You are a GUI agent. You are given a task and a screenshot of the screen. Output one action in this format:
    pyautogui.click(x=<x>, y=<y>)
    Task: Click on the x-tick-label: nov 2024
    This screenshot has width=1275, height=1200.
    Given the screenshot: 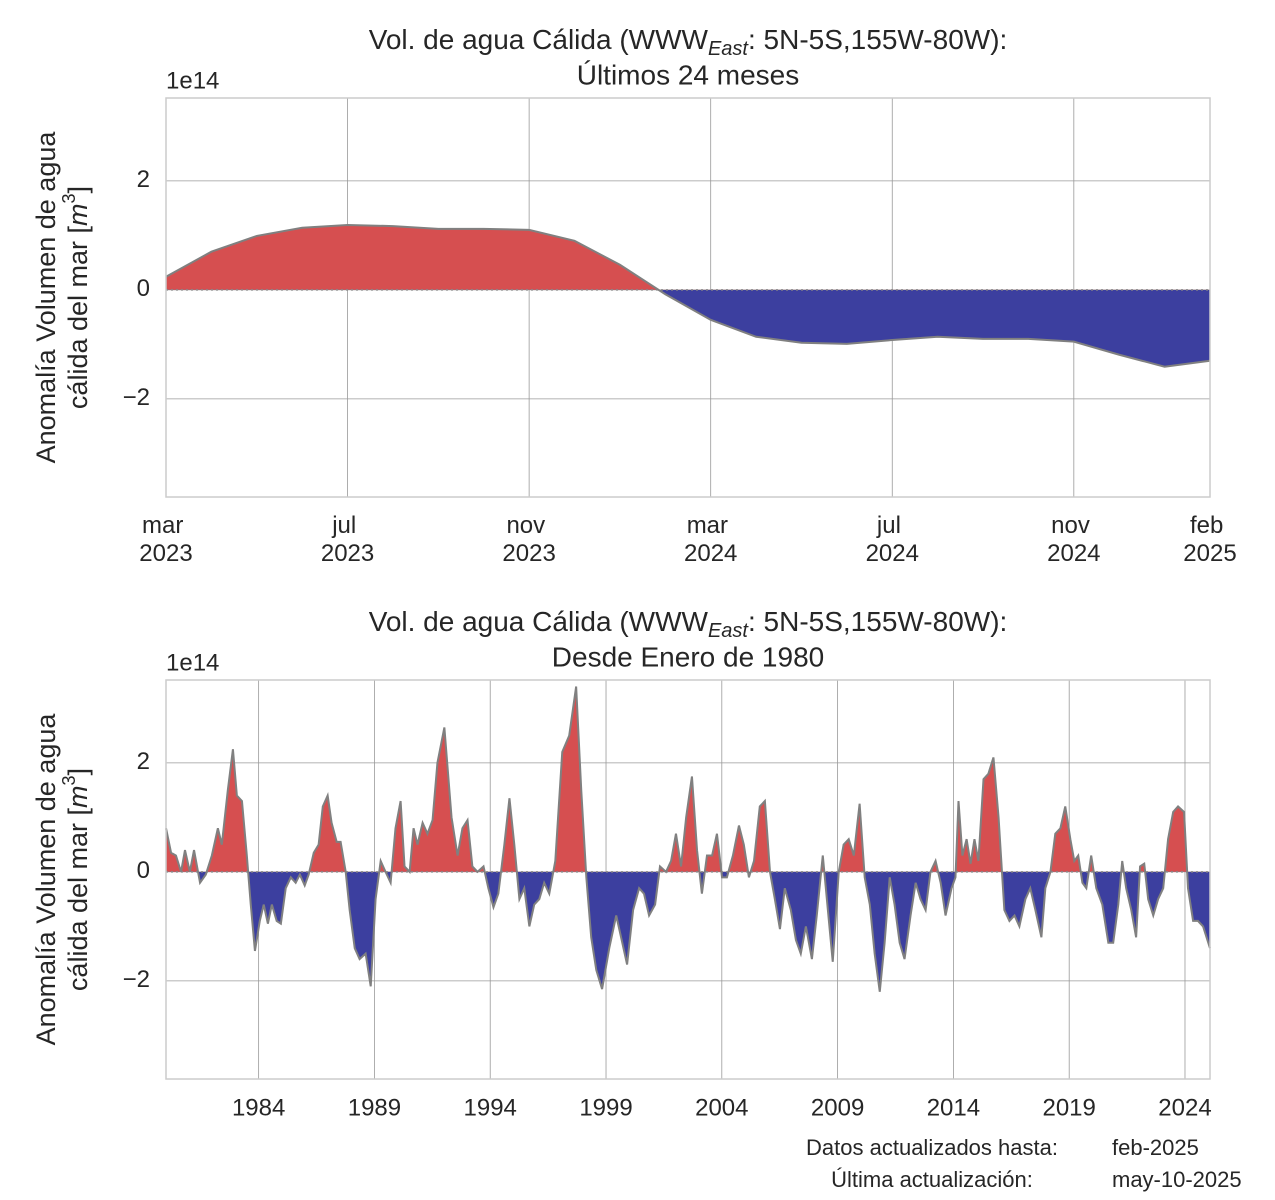 What is the action you would take?
    pyautogui.click(x=1073, y=539)
    